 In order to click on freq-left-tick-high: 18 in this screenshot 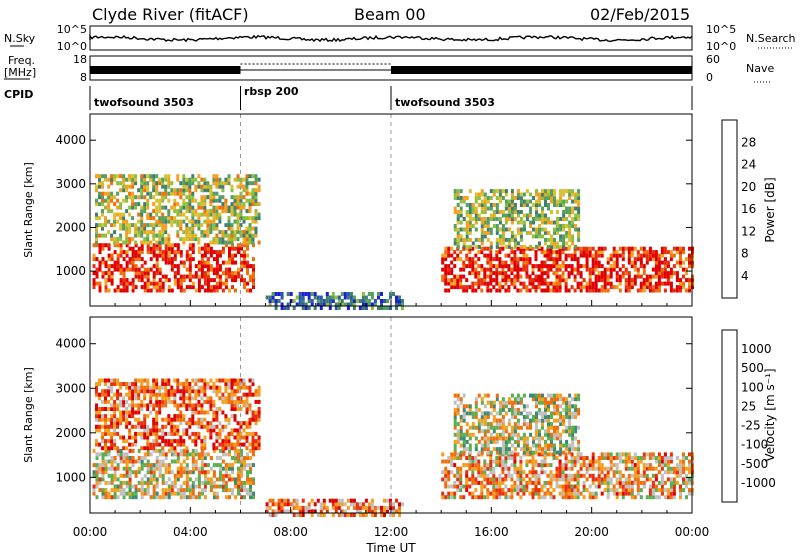, I will do `click(80, 59)`.